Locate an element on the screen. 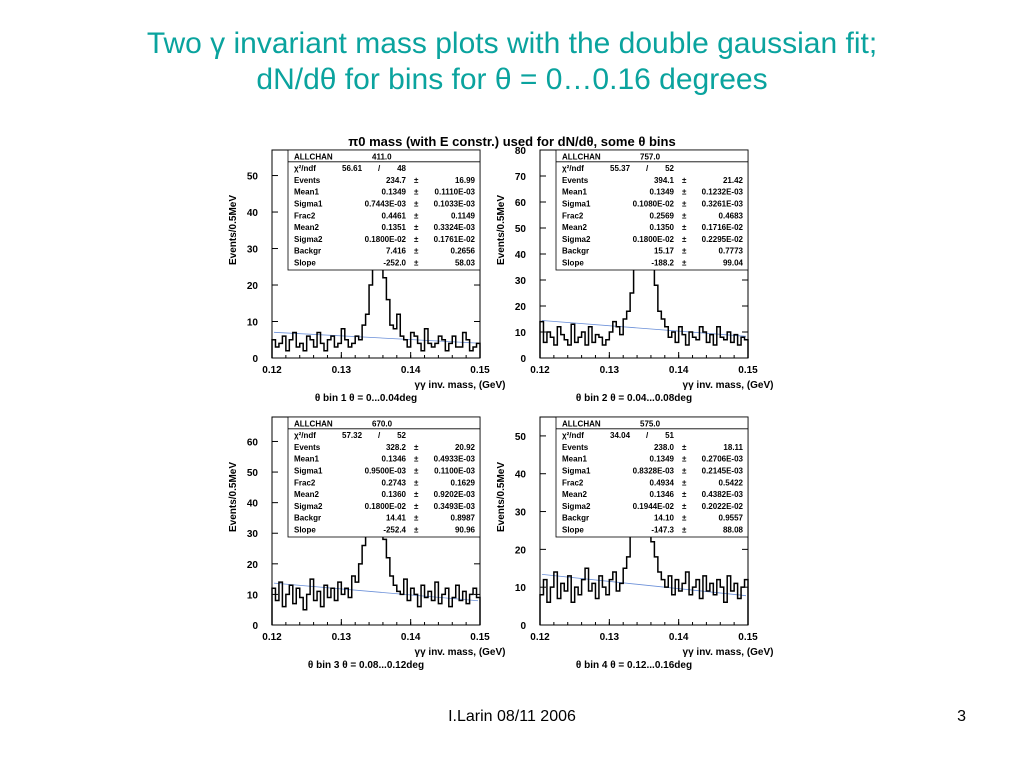  stats-row-name: Mean1 is located at coordinates (574, 192).